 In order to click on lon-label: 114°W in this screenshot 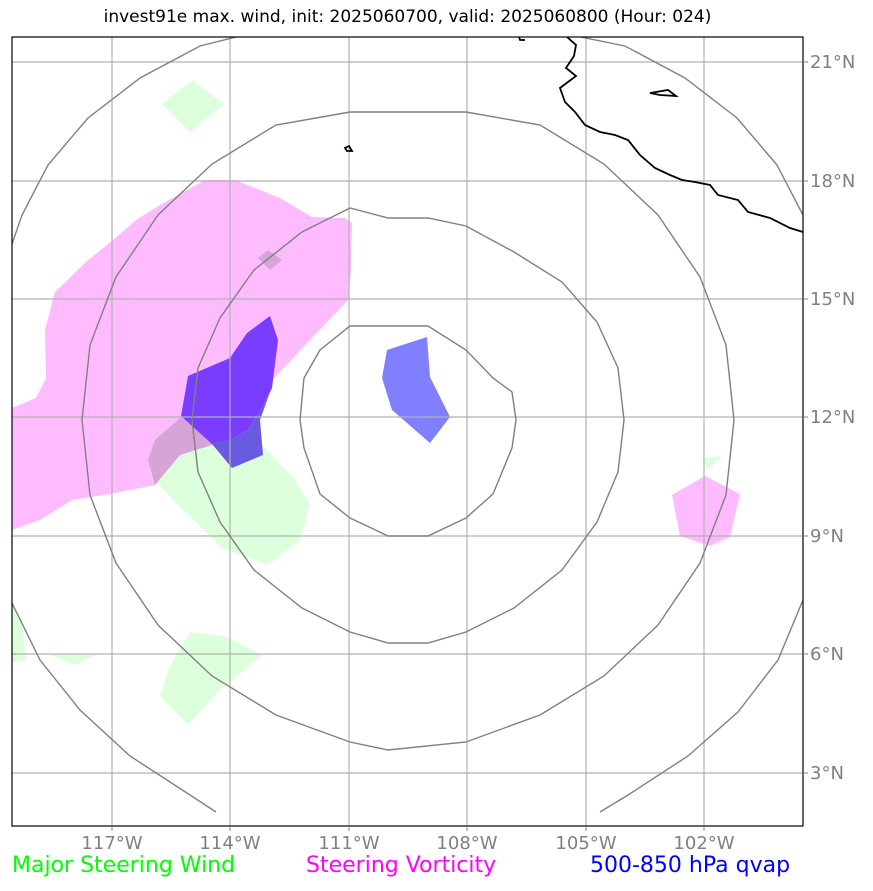, I will do `click(229, 843)`.